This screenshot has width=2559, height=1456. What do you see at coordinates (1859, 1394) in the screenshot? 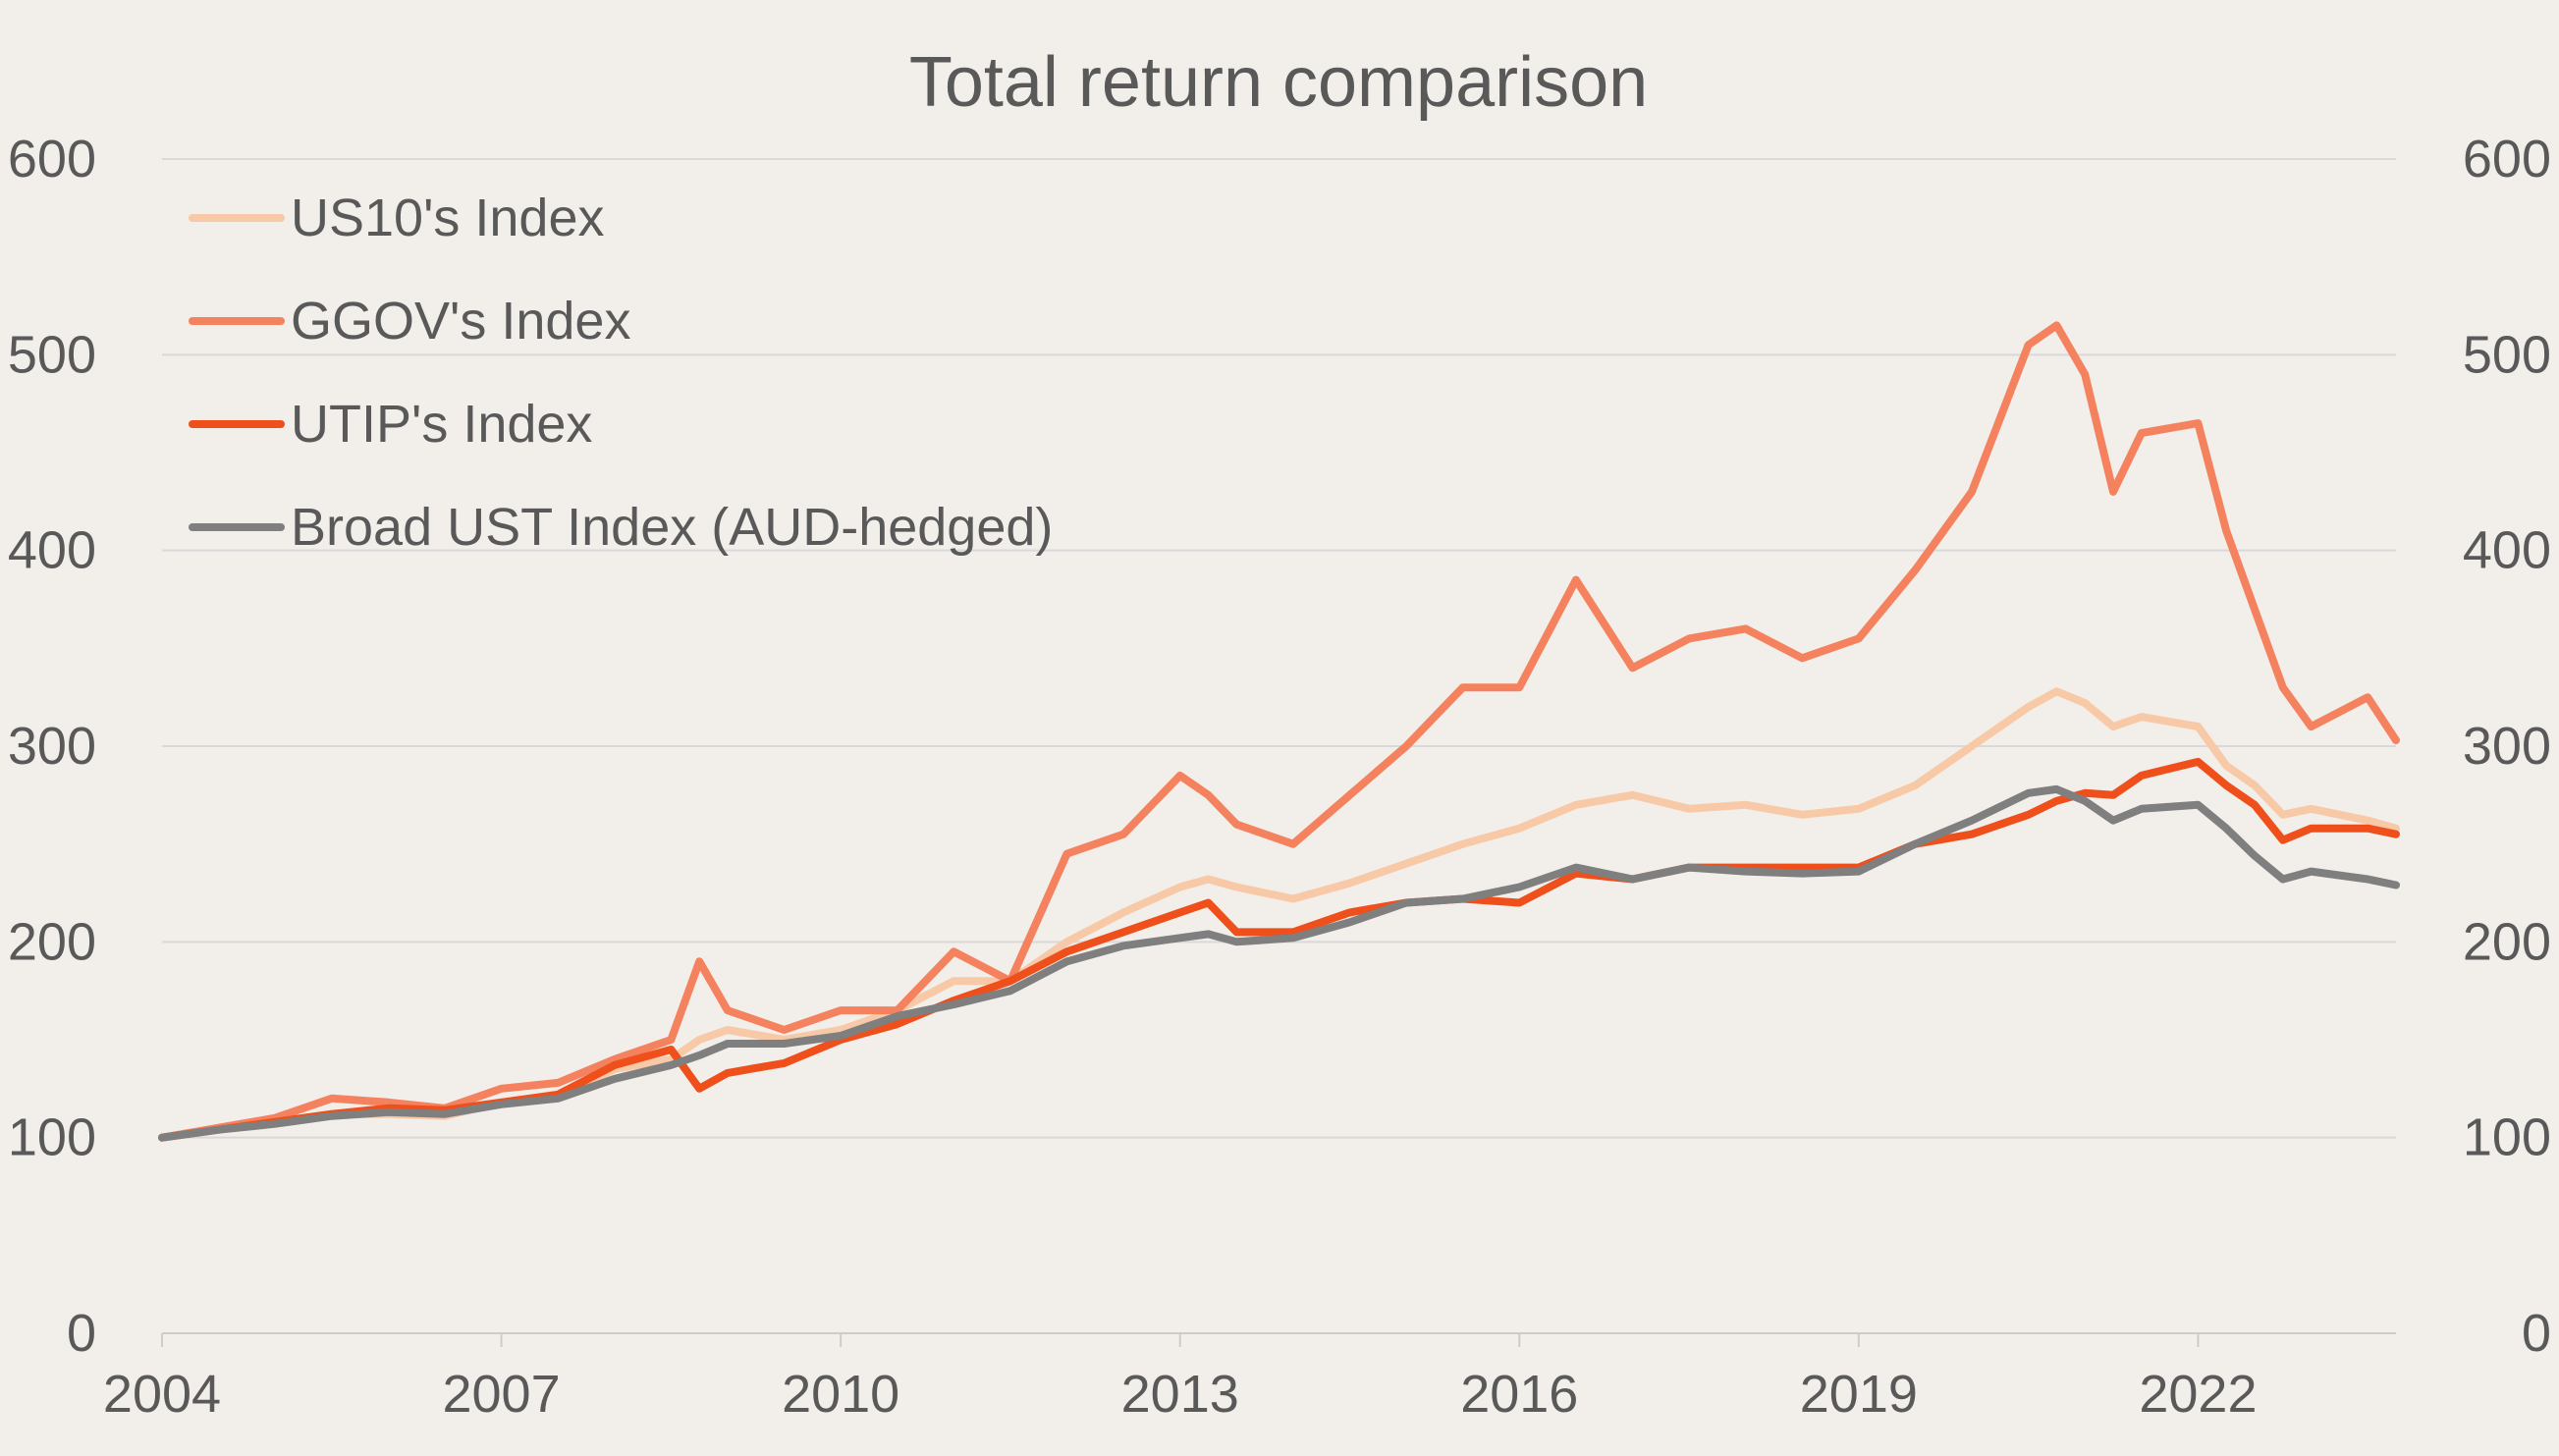
I see `x-tick-2019: 2019` at bounding box center [1859, 1394].